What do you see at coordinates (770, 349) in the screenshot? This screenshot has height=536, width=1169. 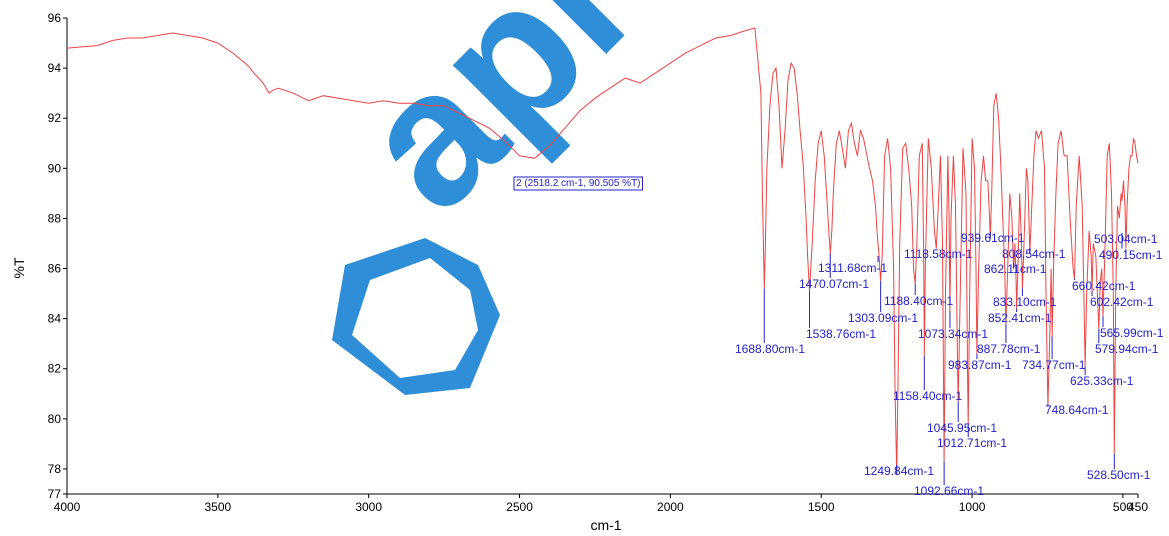 I see `peak-label: 1688.80cm-1` at bounding box center [770, 349].